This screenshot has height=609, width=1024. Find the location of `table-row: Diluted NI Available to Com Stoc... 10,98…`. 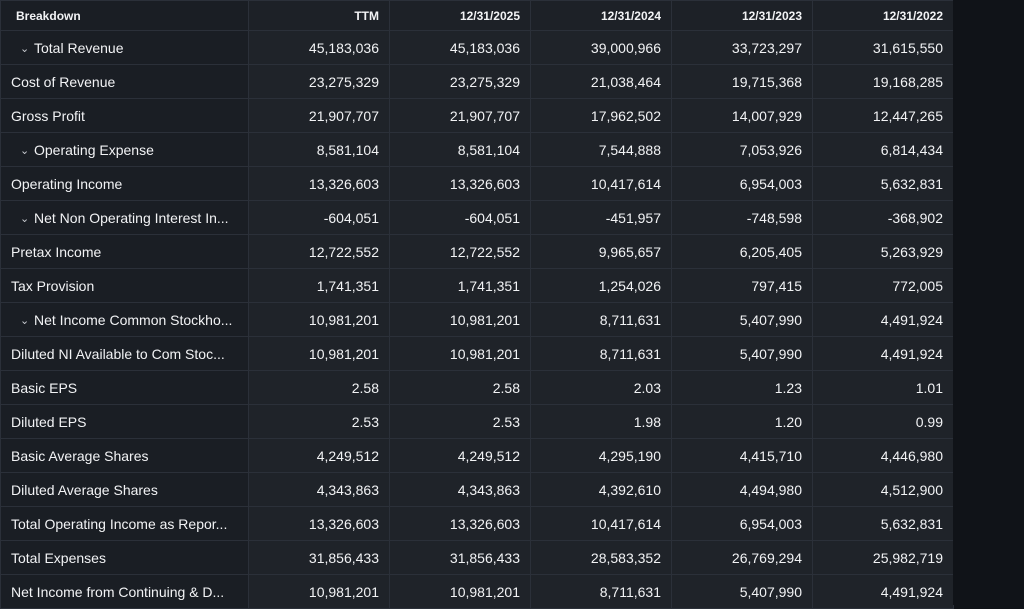

table-row: Diluted NI Available to Com Stoc... 10,98… is located at coordinates (477, 353).